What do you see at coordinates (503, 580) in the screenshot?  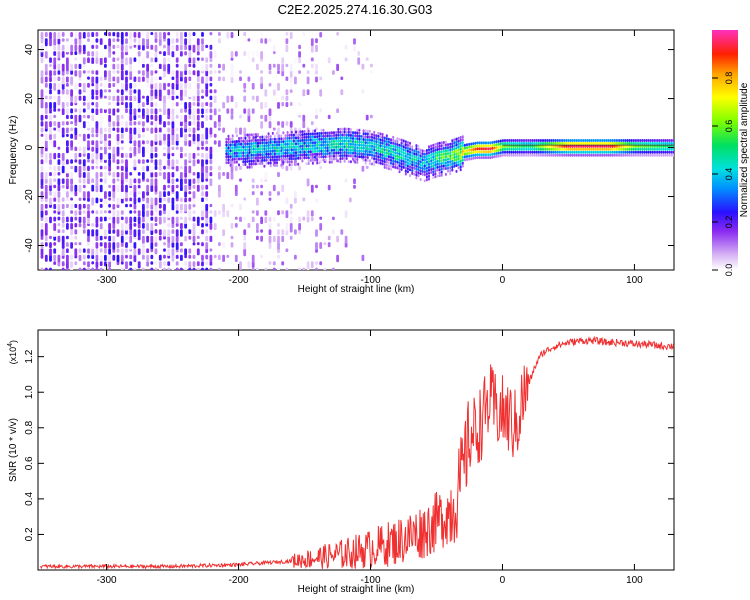 I see `x-tick-label: 0` at bounding box center [503, 580].